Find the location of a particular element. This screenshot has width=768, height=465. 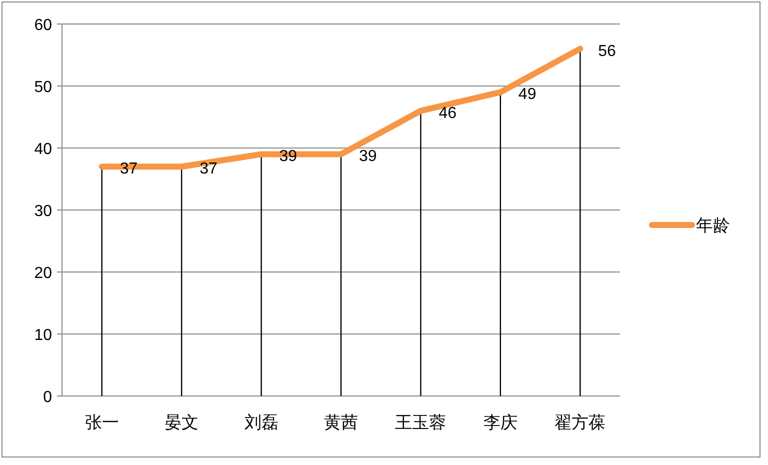

x-tick-label: 李庆 is located at coordinates (500, 422).